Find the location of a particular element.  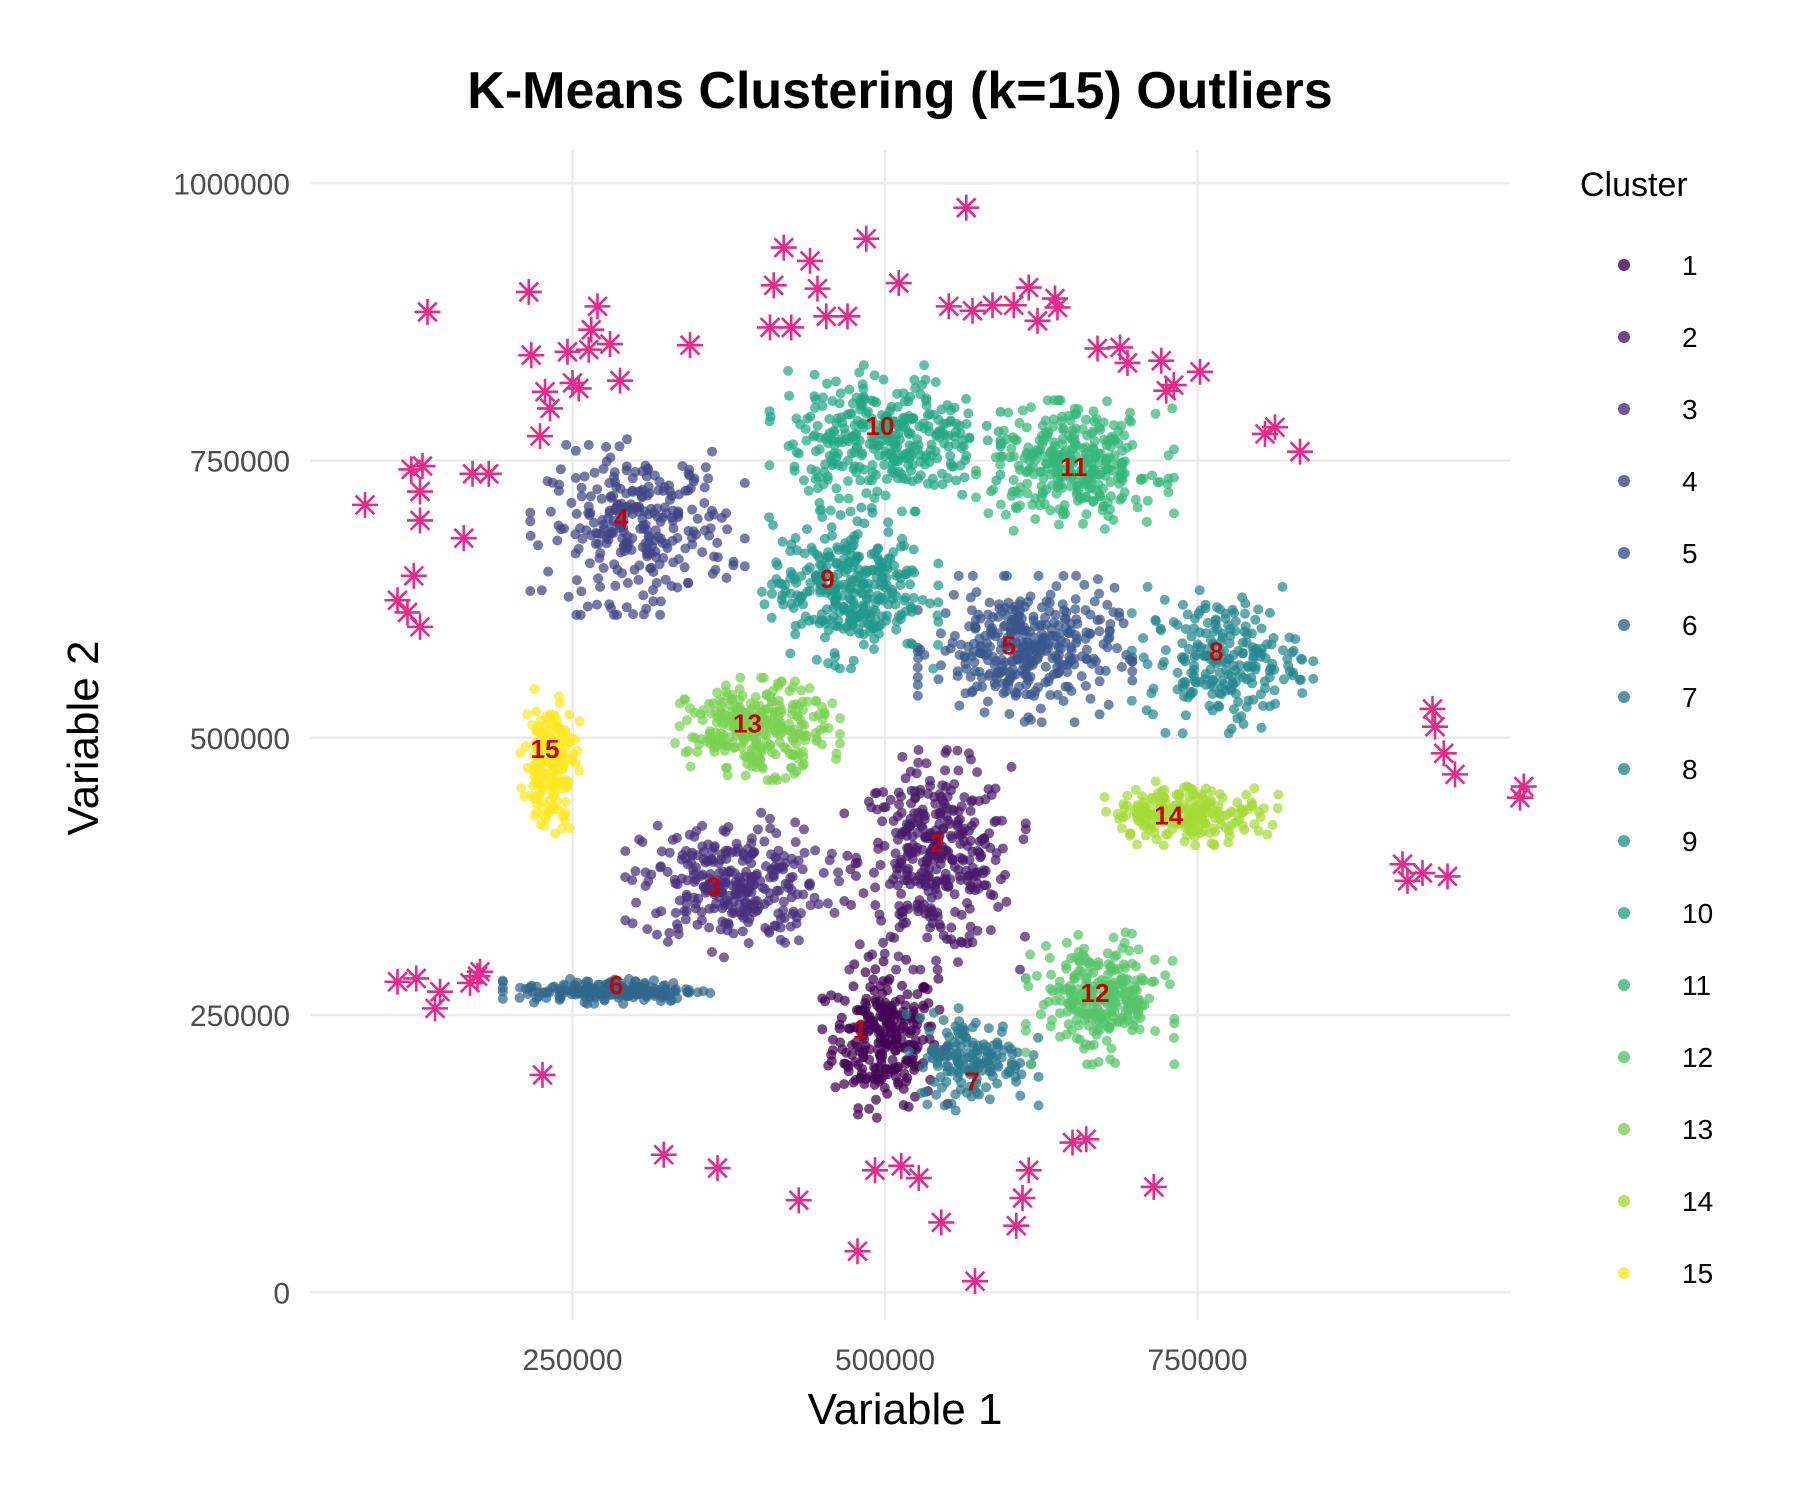

legend-label-3: 3 is located at coordinates (1690, 409).